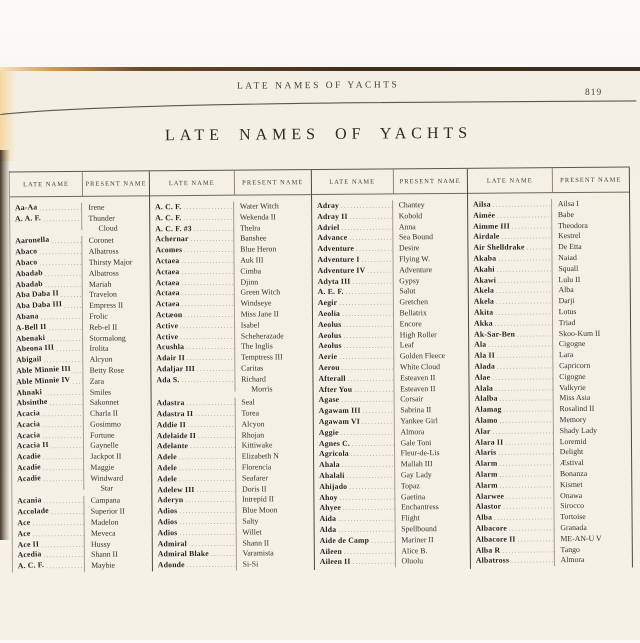 Image resolution: width=640 pixels, height=643 pixels. Describe the element at coordinates (272, 228) in the screenshot. I see `present-name-cell: Thelra` at that location.